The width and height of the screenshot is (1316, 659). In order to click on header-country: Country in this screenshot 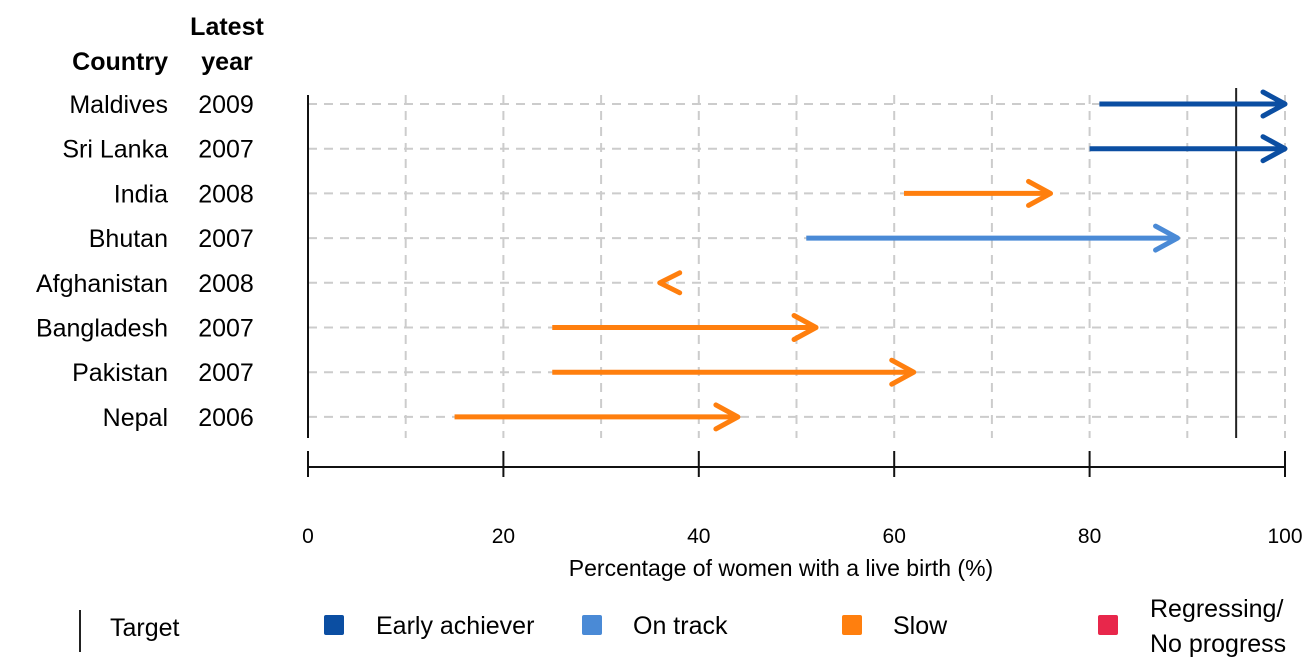, I will do `click(120, 62)`.